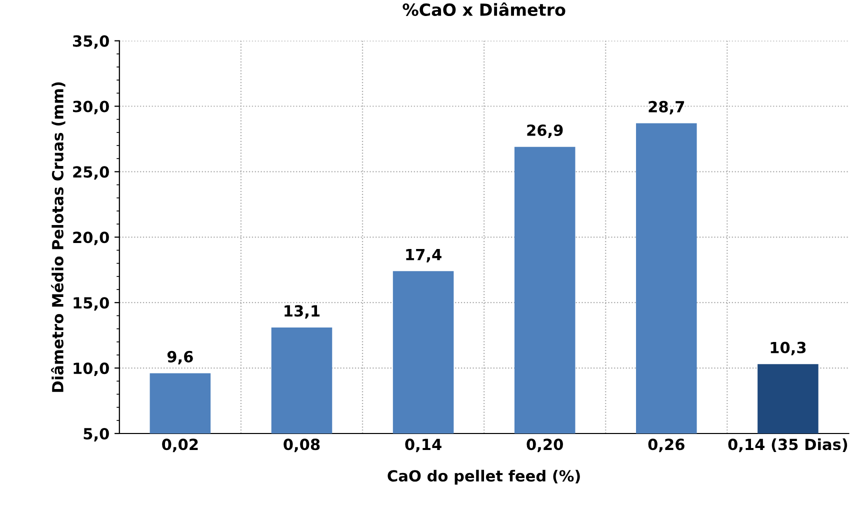  Describe the element at coordinates (666, 445) in the screenshot. I see `x-tick-label: 0,26` at that location.